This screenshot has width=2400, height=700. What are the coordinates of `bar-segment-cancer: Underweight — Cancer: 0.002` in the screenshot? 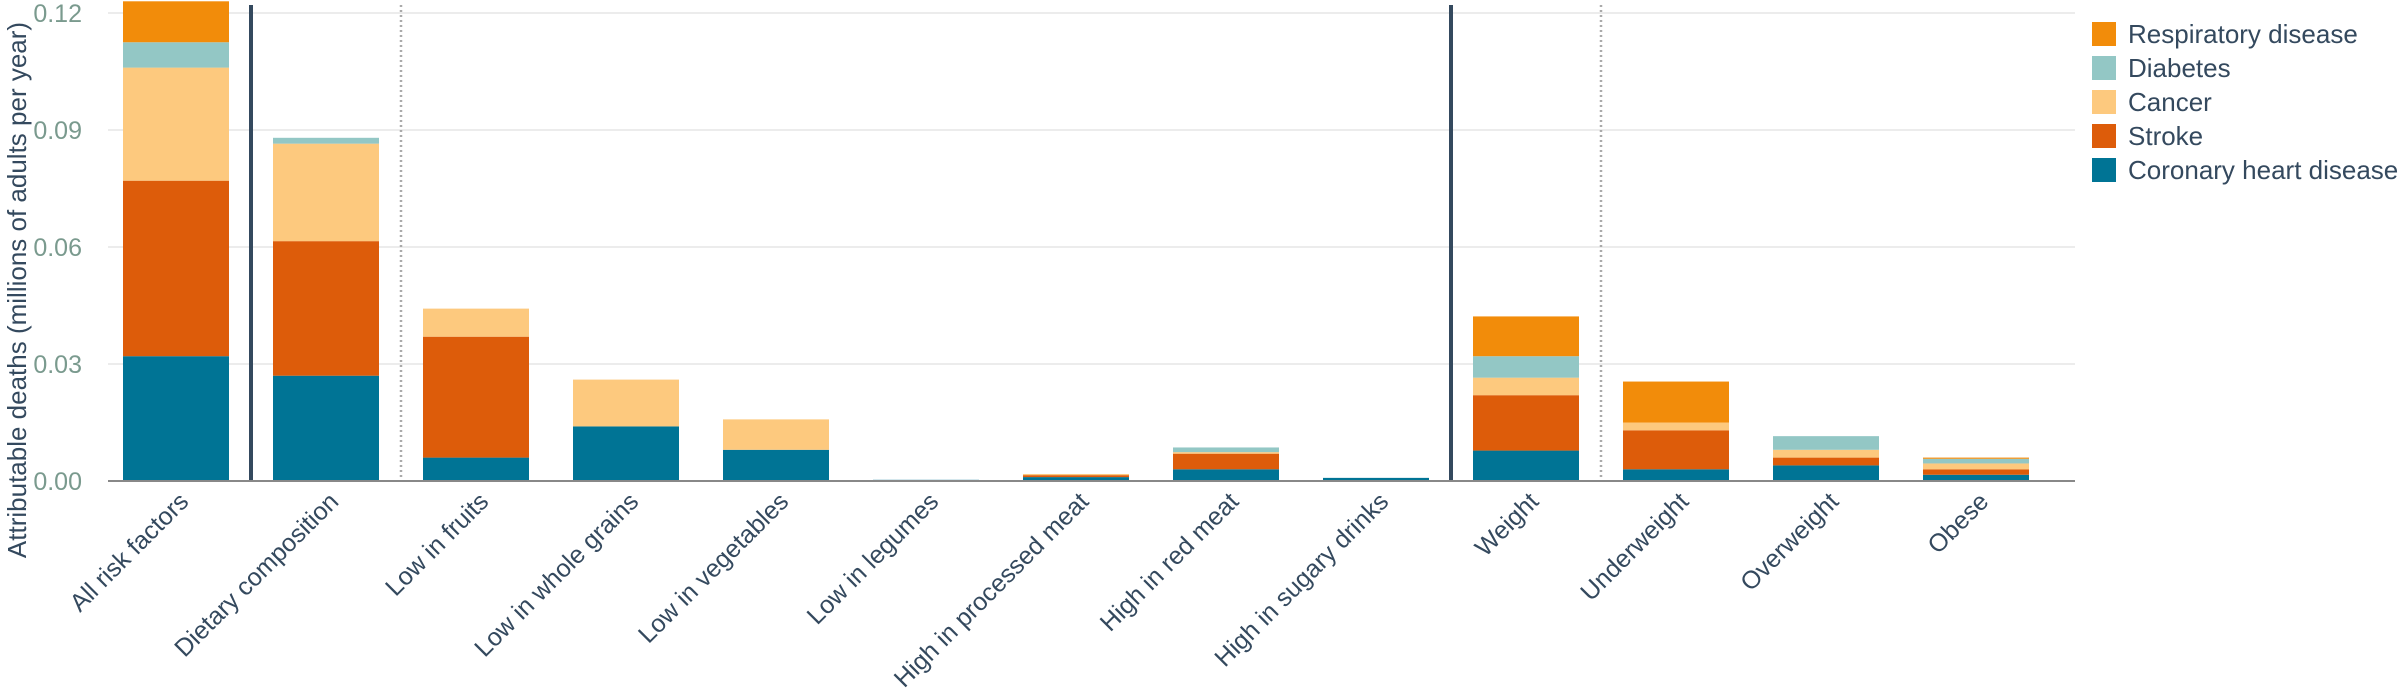 It's located at (1676, 426).